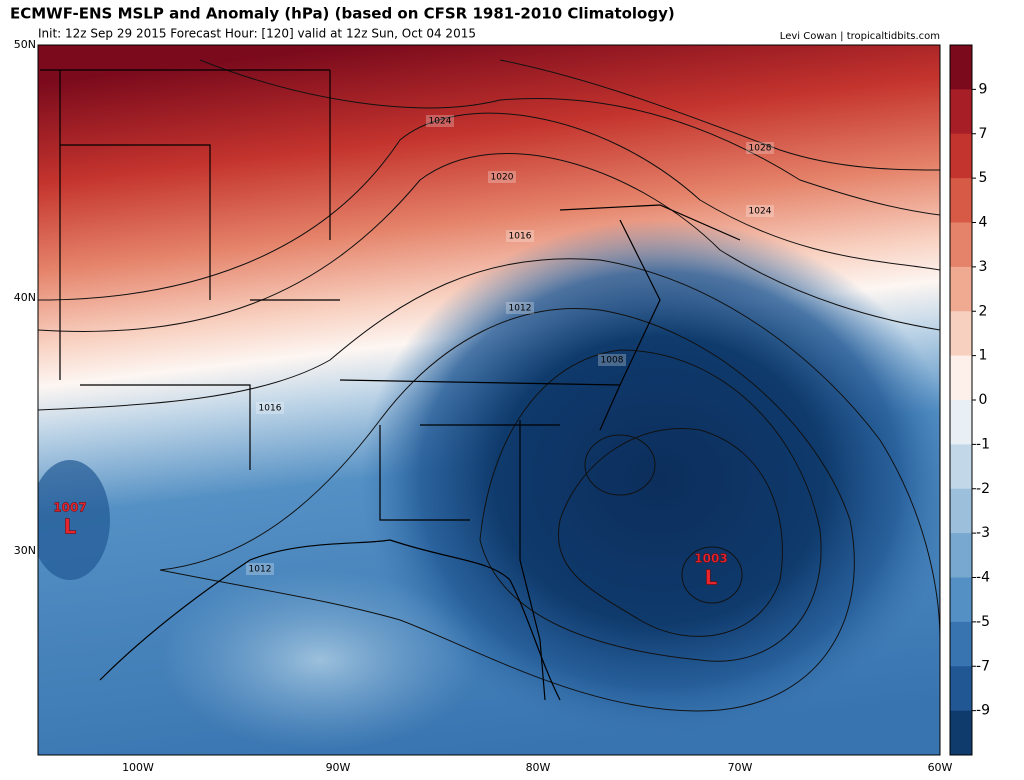 The width and height of the screenshot is (1024, 780). What do you see at coordinates (940, 767) in the screenshot?
I see `lon-label: 60W` at bounding box center [940, 767].